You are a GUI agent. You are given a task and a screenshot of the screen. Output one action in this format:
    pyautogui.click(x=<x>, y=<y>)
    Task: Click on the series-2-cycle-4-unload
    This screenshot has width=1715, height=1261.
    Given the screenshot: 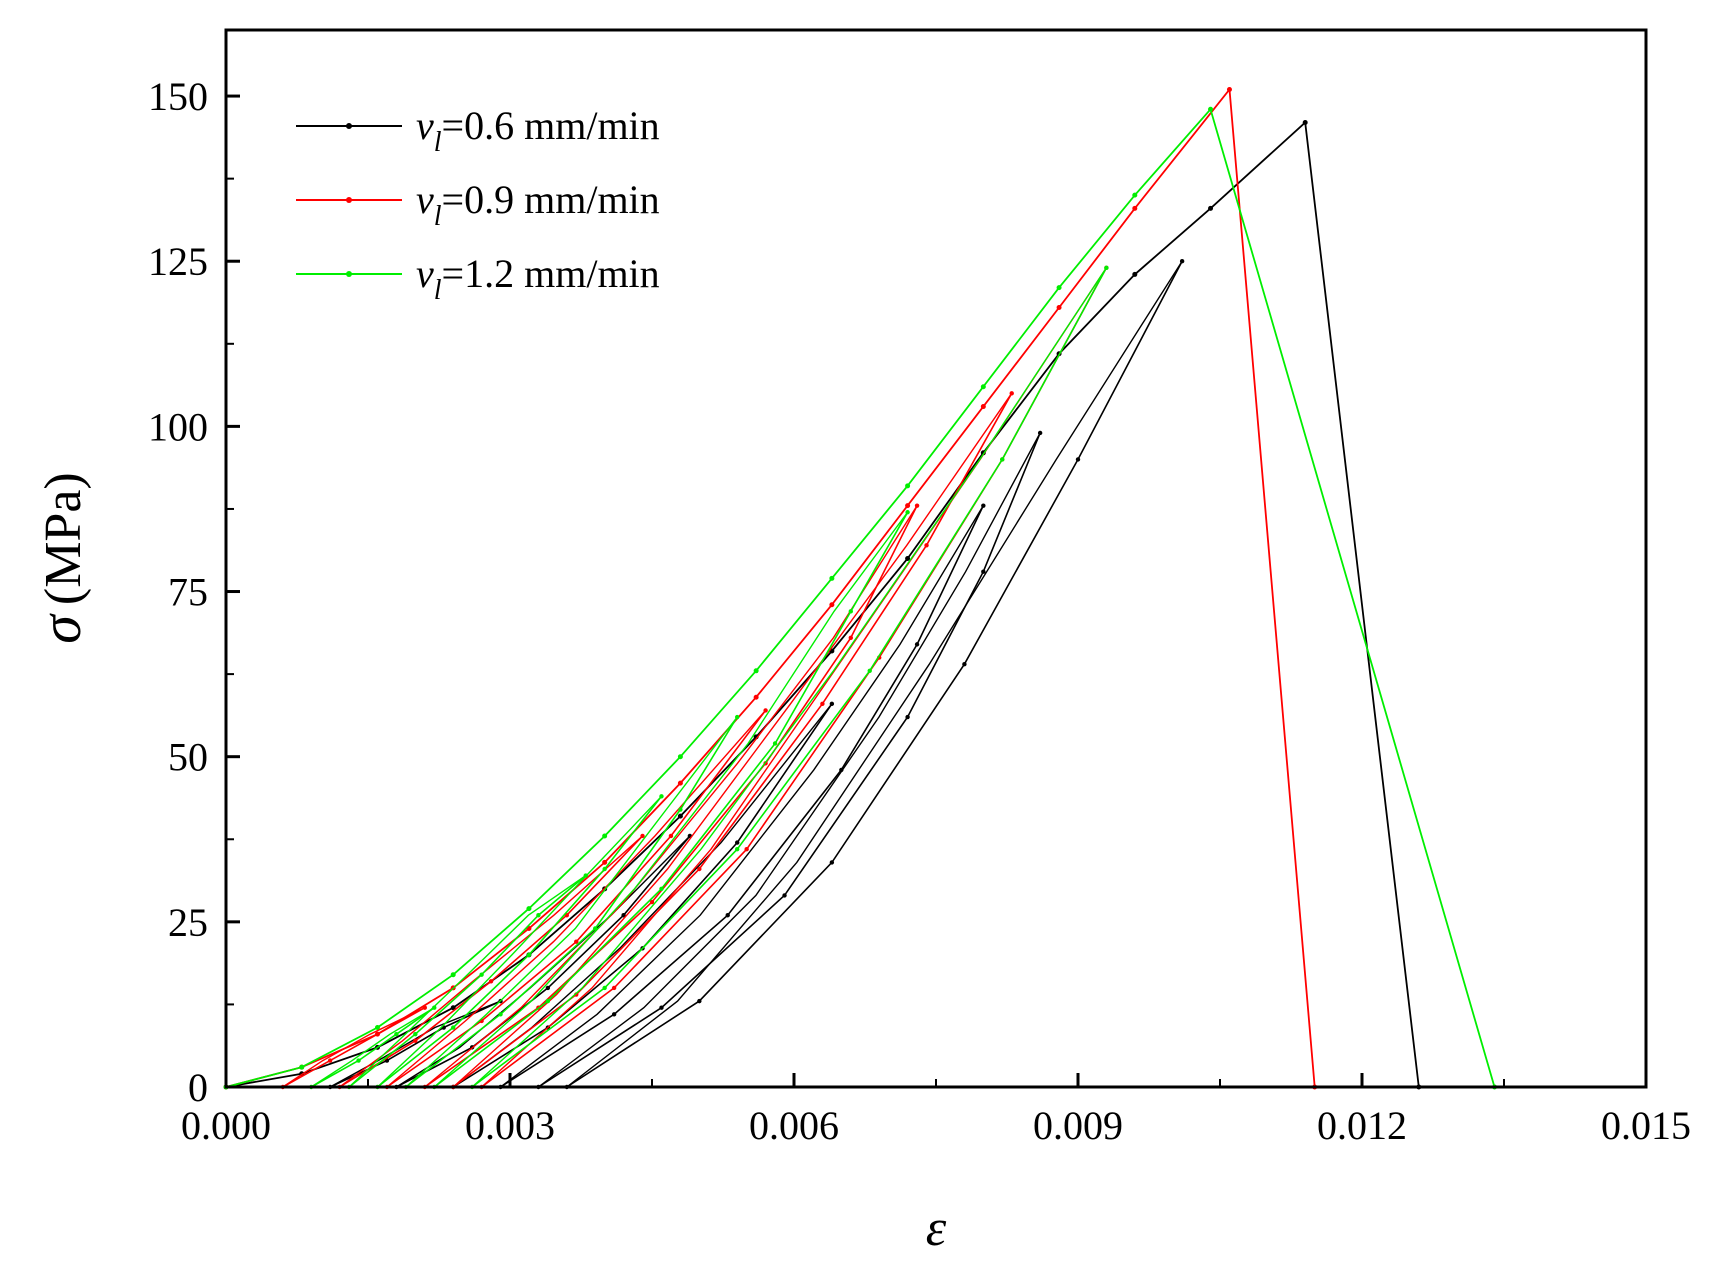 What is the action you would take?
    pyautogui.click(x=671, y=799)
    